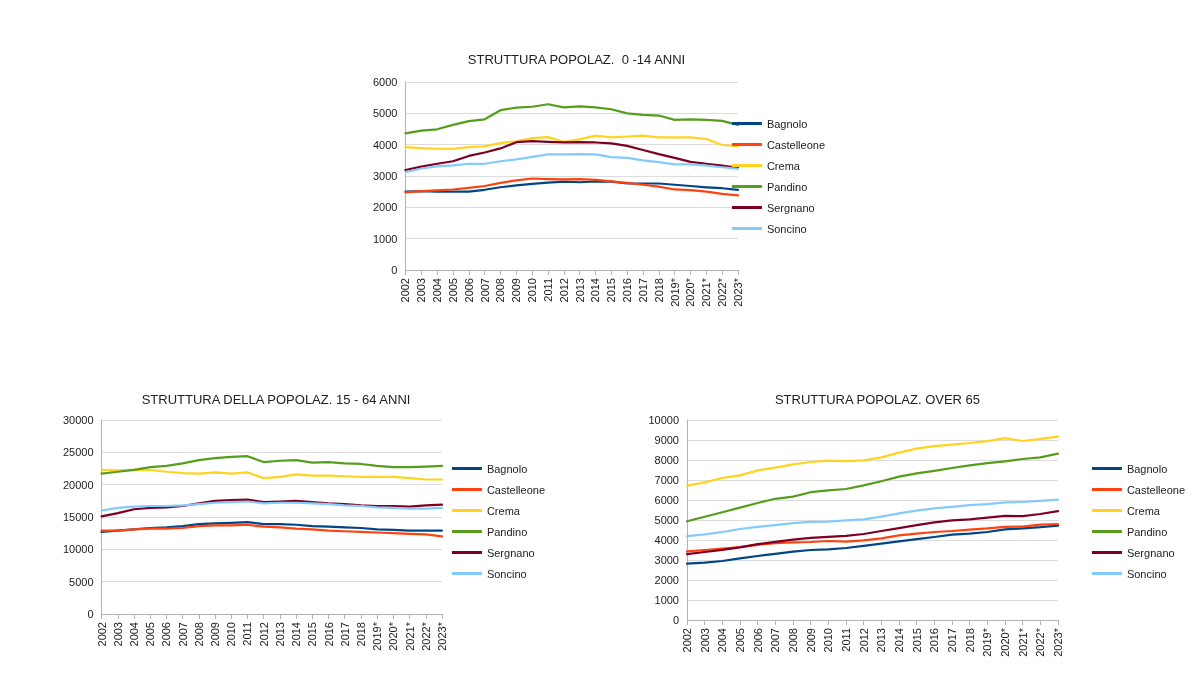 This screenshot has height=684, width=1195. Describe the element at coordinates (276, 399) in the screenshot. I see `chart-title: STRUTTURA DELLA POPOLAZ. 15 - 64 ANNI` at that location.